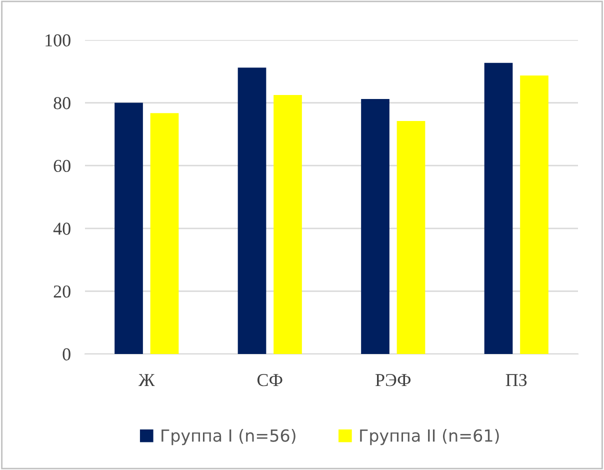 This screenshot has width=604, height=470. Describe the element at coordinates (229, 437) in the screenshot. I see `legend-label: Группа I (n=56)` at that location.